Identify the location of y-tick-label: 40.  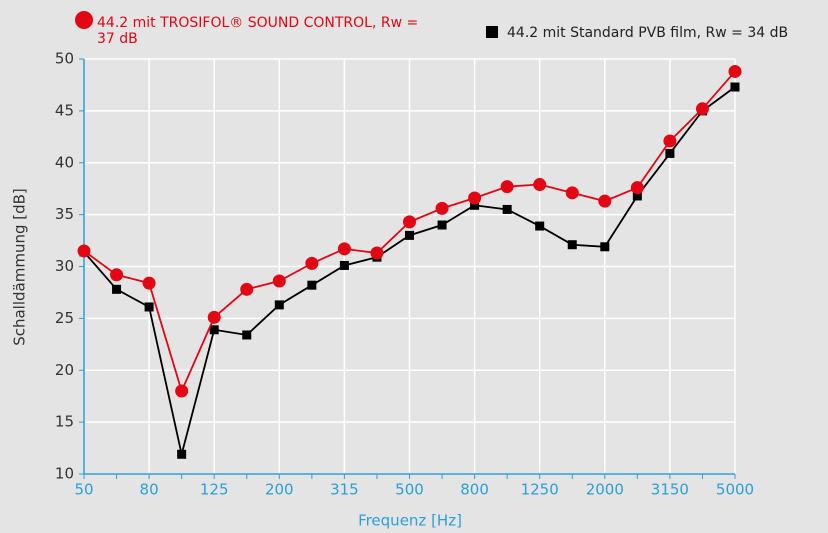
(64, 162).